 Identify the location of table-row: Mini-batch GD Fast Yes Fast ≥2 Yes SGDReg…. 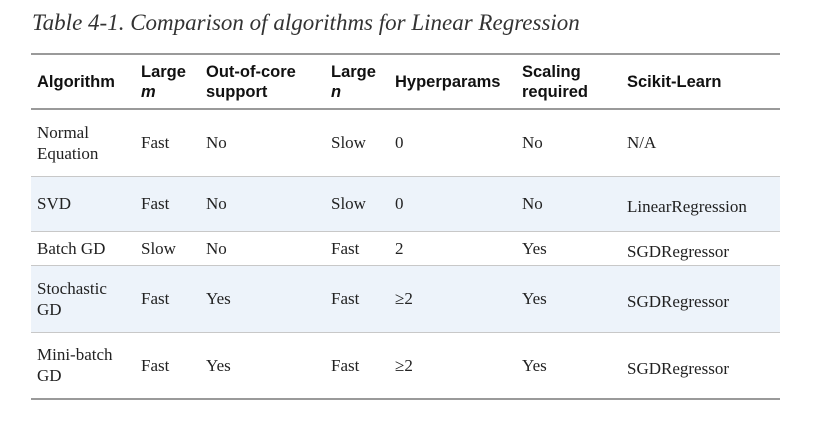
(405, 366).